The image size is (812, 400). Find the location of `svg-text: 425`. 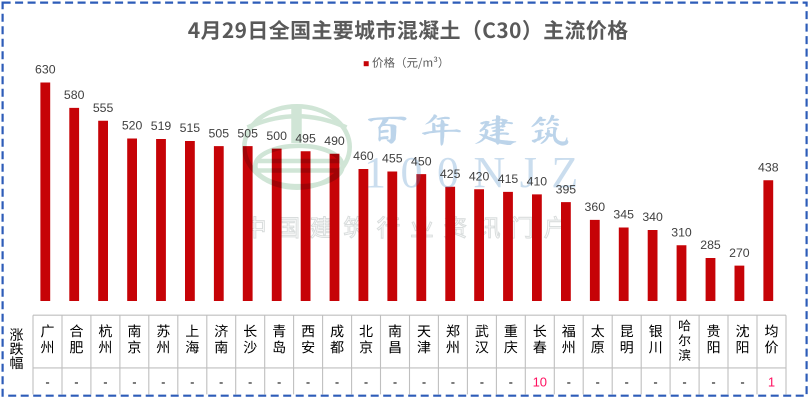

svg-text: 425 is located at coordinates (450, 174).